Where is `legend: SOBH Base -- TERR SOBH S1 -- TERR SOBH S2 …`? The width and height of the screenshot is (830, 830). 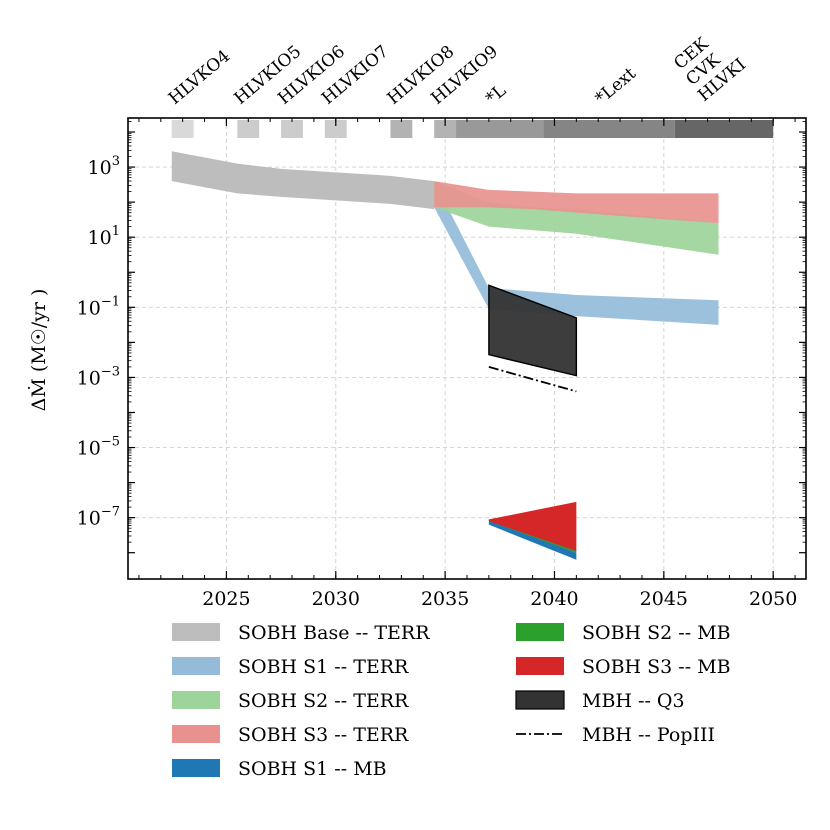
legend: SOBH Base -- TERR SOBH S1 -- TERR SOBH S2 … is located at coordinates (451, 701).